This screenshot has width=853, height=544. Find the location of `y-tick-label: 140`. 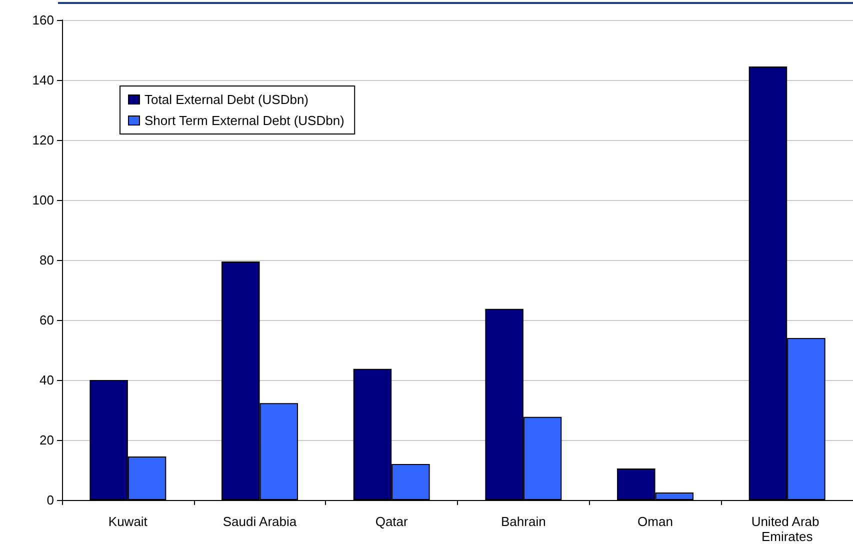

y-tick-label: 140 is located at coordinates (43, 80).